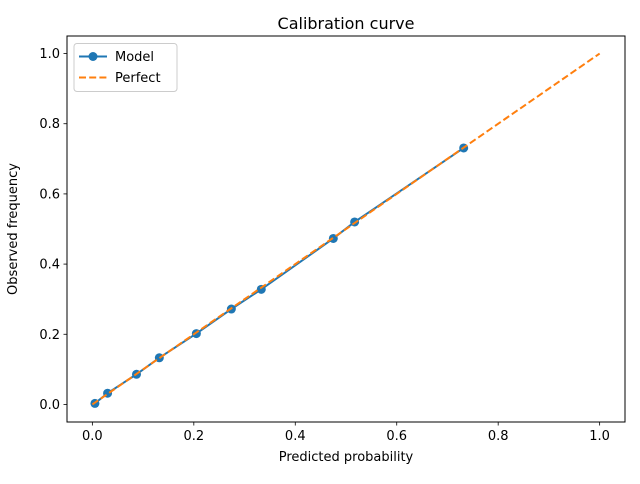 The height and width of the screenshot is (484, 640). What do you see at coordinates (134, 57) in the screenshot?
I see `legend-label-model: Model` at bounding box center [134, 57].